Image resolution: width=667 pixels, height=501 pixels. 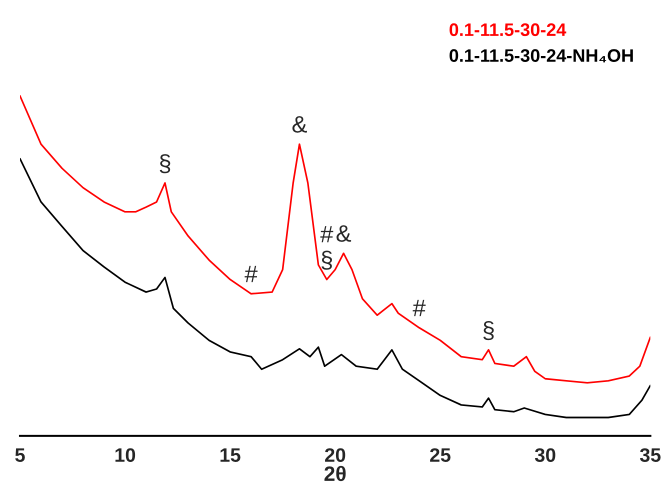 I want to click on x-tick-label: 10, so click(x=125, y=455).